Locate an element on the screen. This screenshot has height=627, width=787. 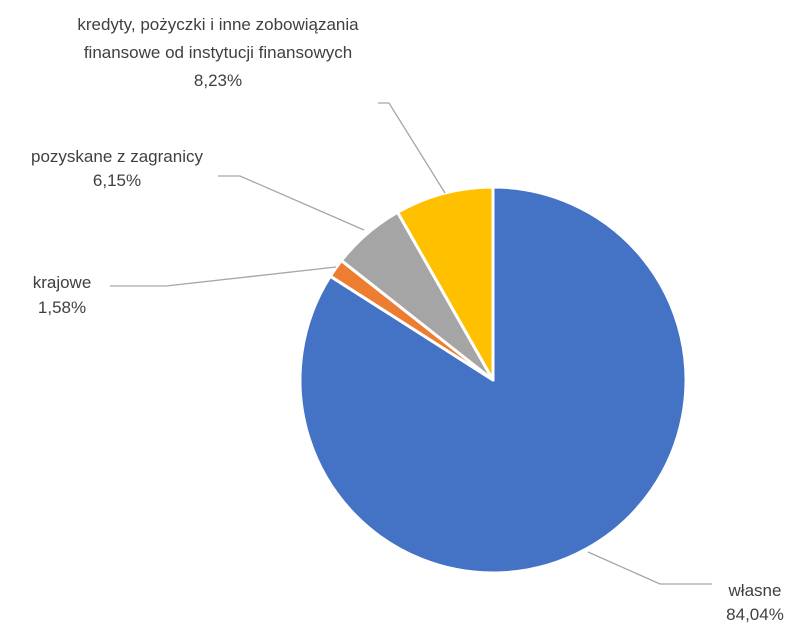
leader-line-zagranica is located at coordinates (291, 203).